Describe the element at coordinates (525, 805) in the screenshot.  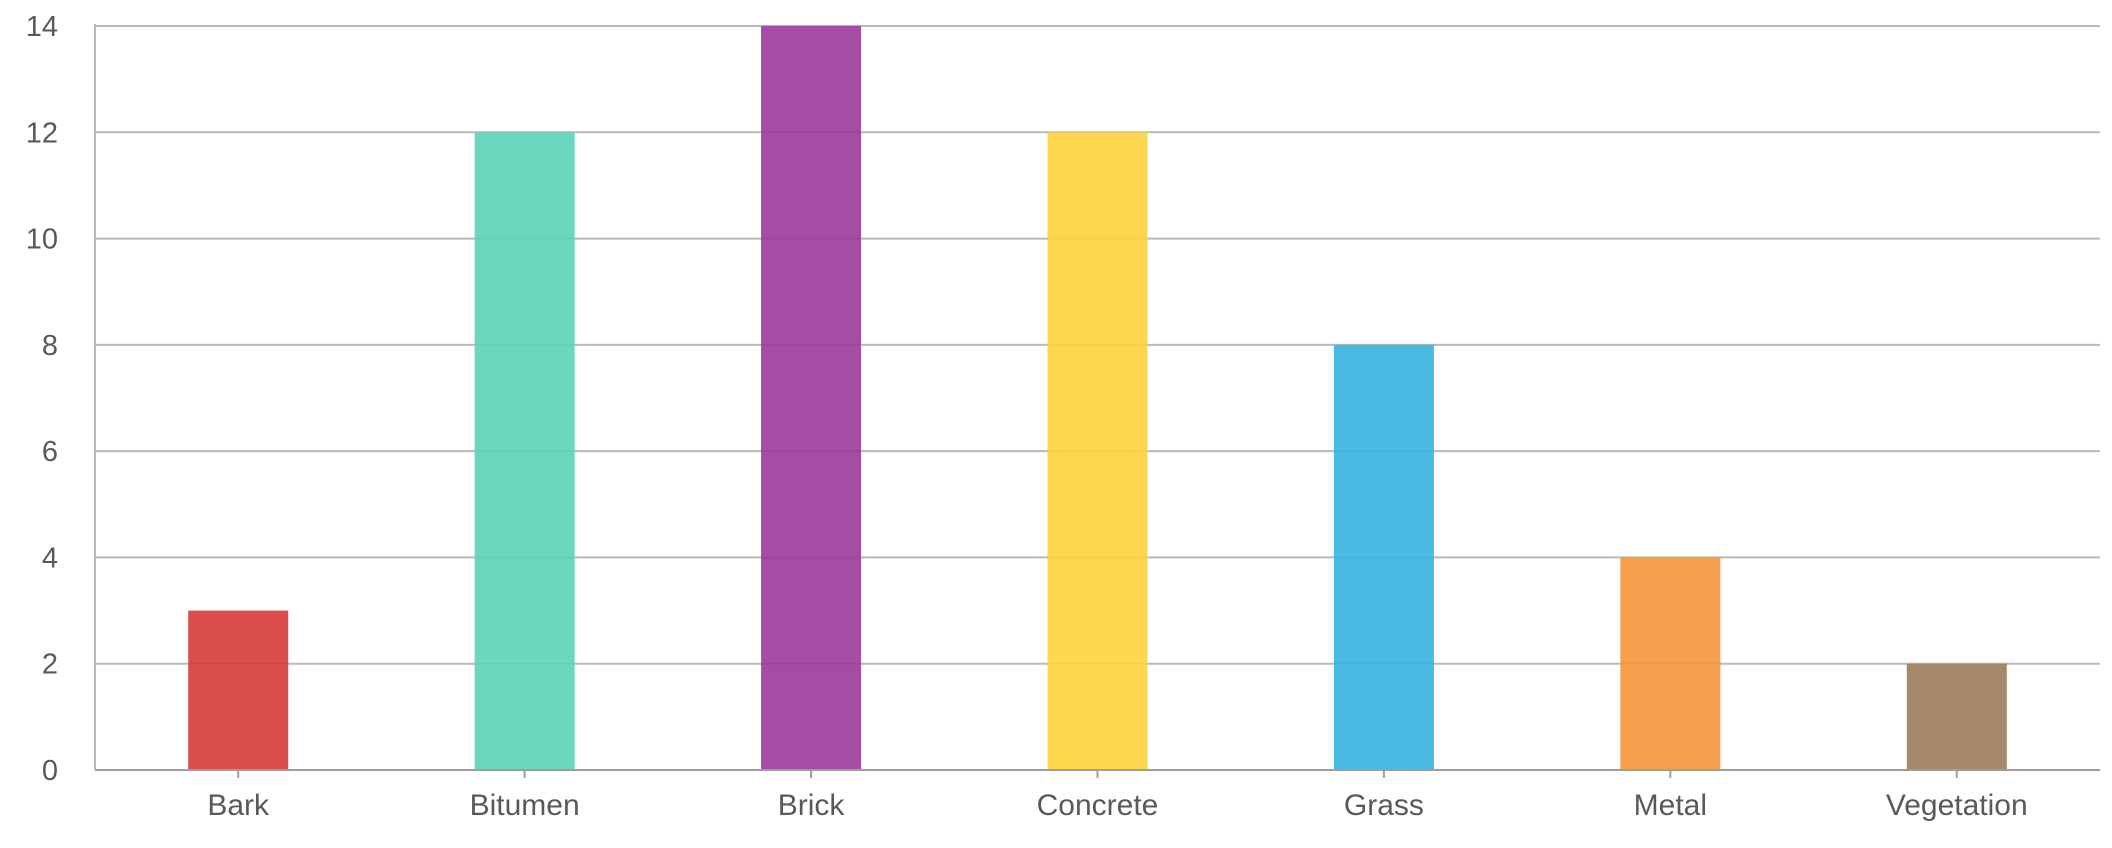
I see `x-tick-label: Bitumen` at that location.